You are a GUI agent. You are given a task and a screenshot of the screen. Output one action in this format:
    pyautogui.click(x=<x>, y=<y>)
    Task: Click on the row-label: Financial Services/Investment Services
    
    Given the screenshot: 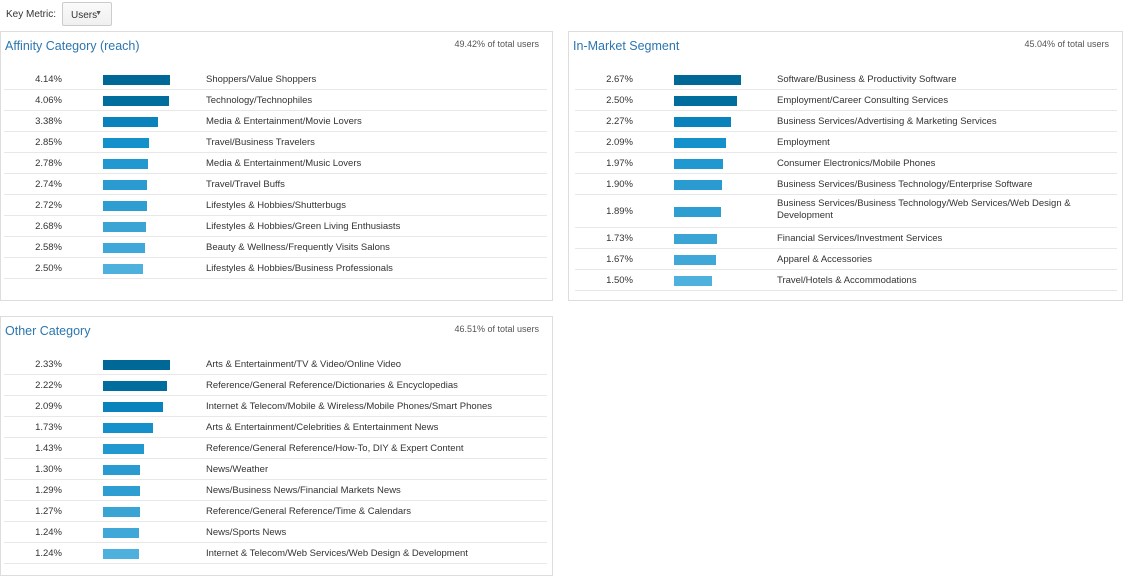 What is the action you would take?
    pyautogui.click(x=860, y=238)
    